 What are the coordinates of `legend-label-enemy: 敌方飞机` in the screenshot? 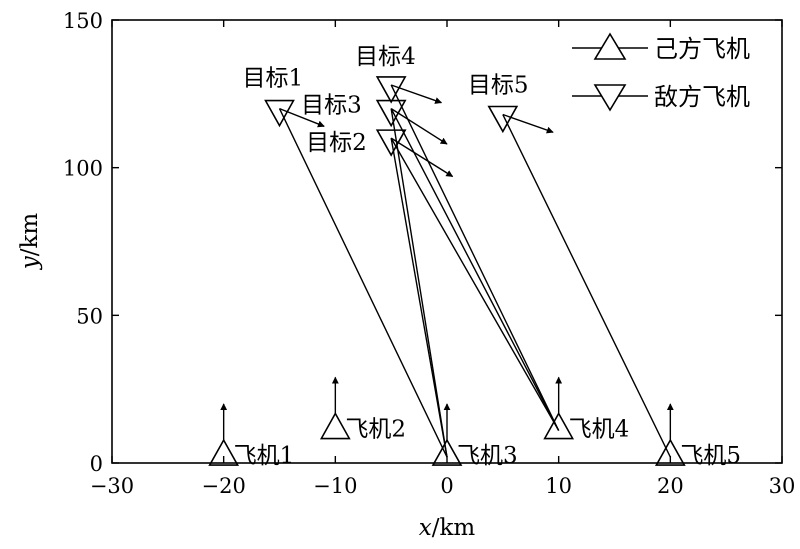 It's located at (702, 97).